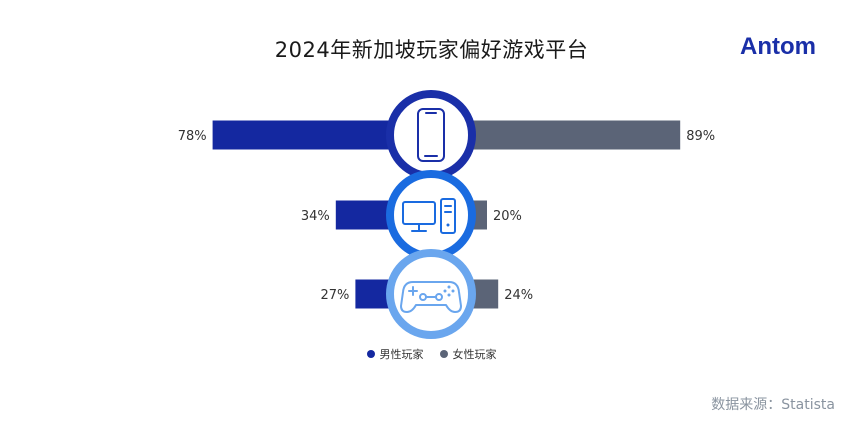  I want to click on legend-label-female: 女性玩家, so click(474, 354).